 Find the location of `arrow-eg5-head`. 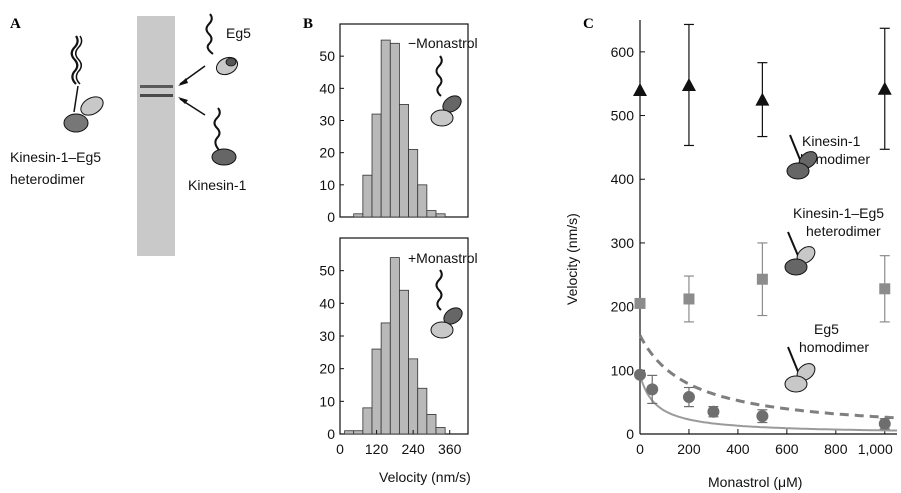

arrow-eg5-head is located at coordinates (183, 82).